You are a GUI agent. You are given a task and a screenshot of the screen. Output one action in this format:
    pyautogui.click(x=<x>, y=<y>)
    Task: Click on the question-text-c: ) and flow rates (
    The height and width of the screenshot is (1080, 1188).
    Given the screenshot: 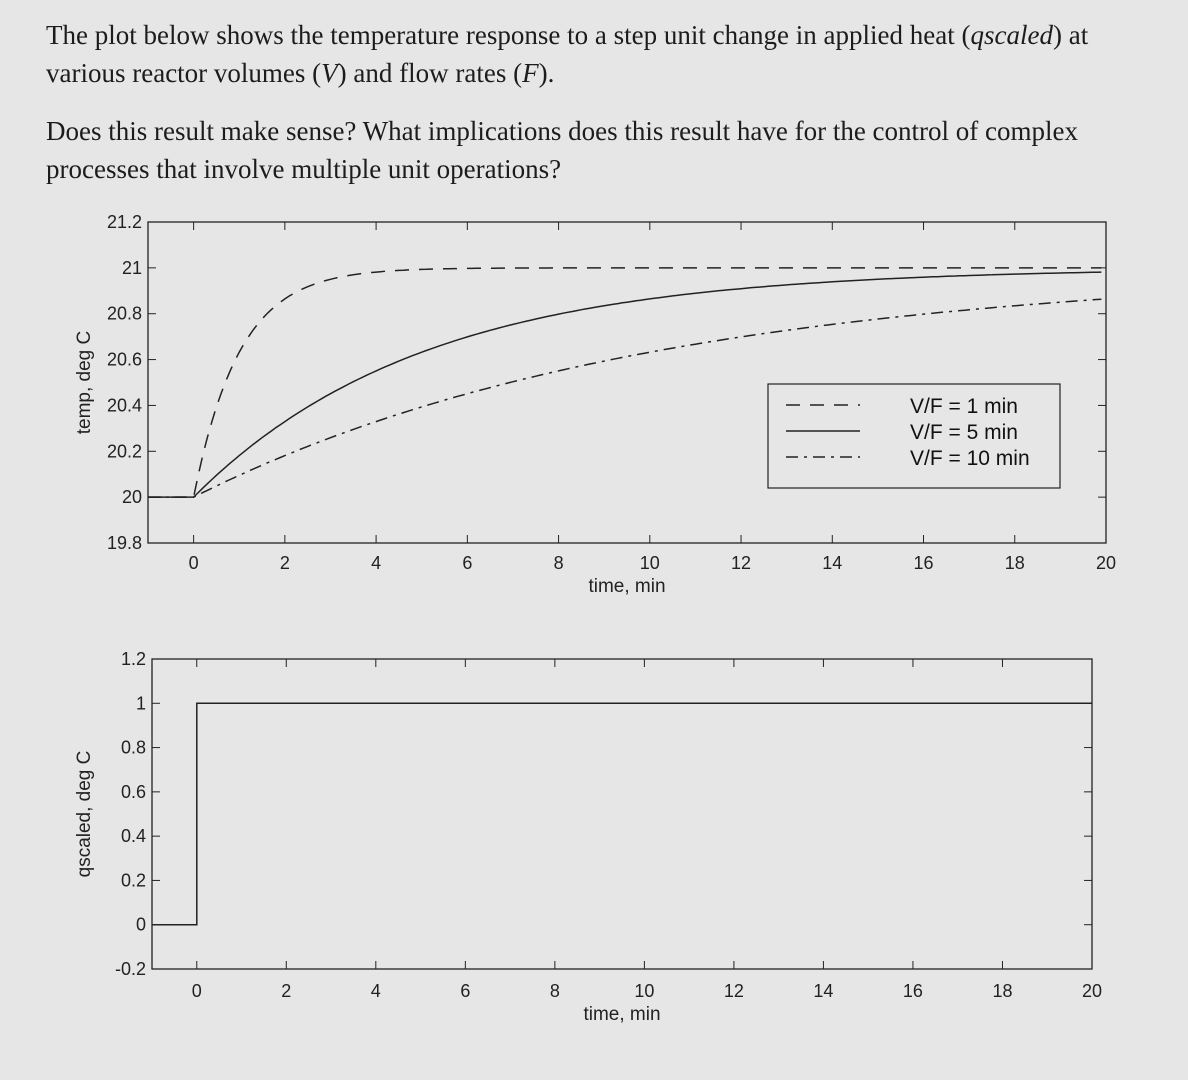 What is the action you would take?
    pyautogui.click(x=430, y=73)
    